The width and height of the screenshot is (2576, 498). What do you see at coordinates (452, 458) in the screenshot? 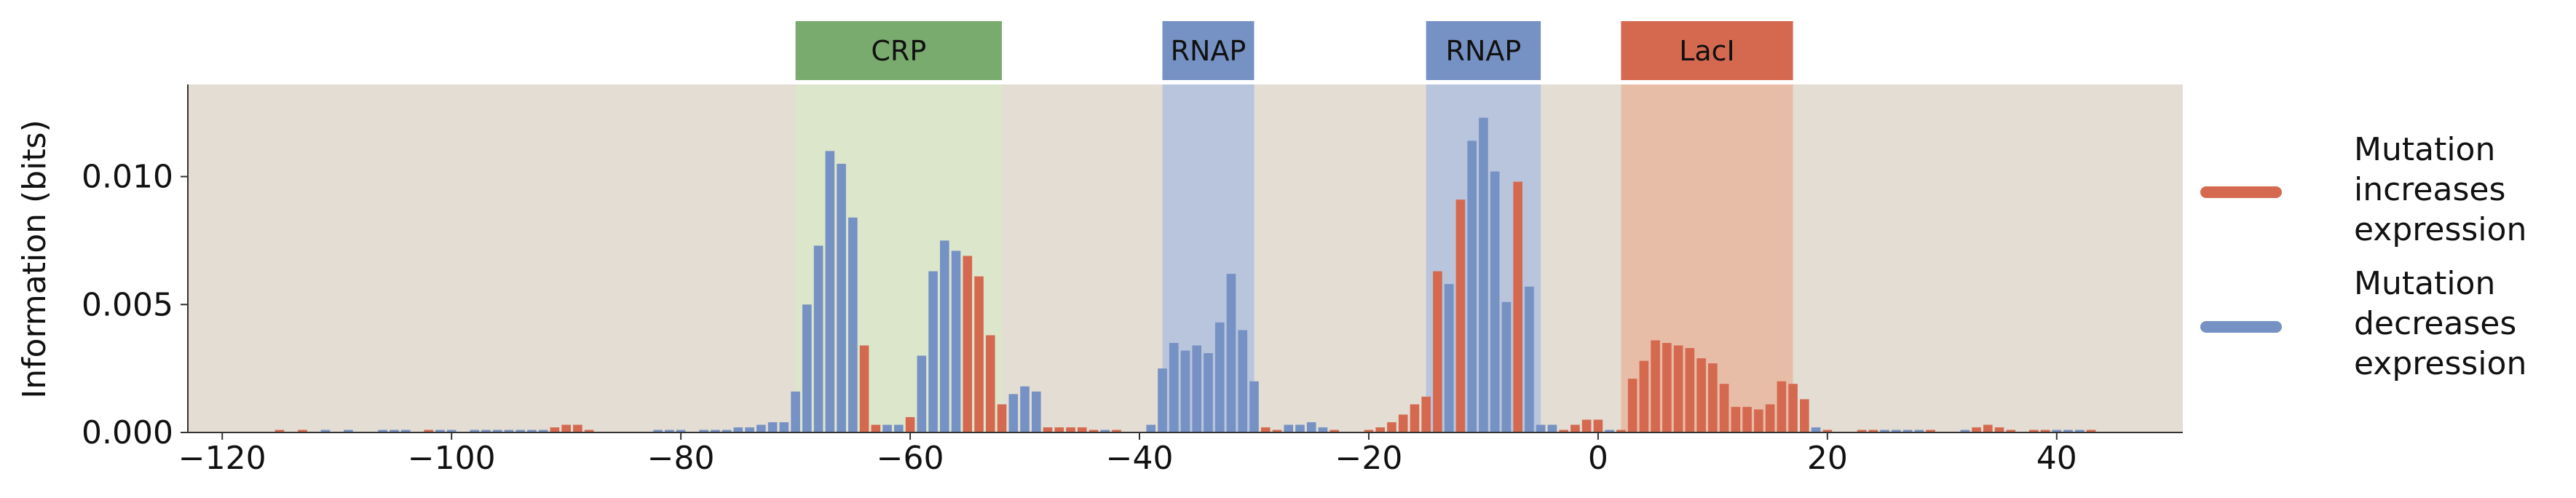
I see `x-tick-label: −100` at bounding box center [452, 458].